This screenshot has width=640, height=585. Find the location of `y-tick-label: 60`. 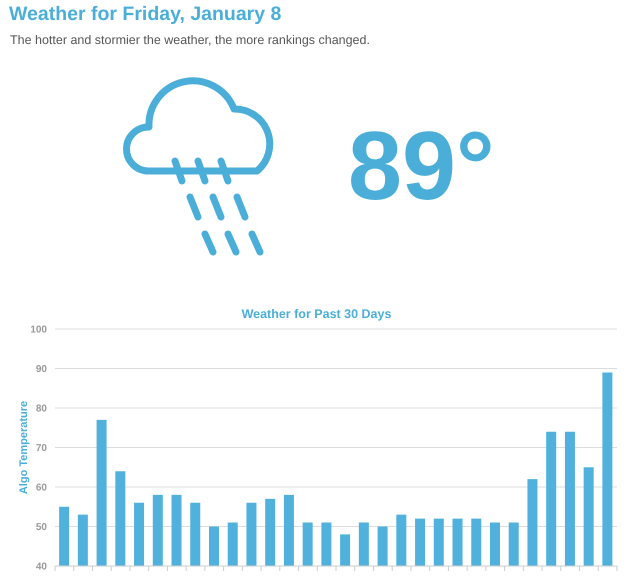

y-tick-label: 60 is located at coordinates (42, 488).